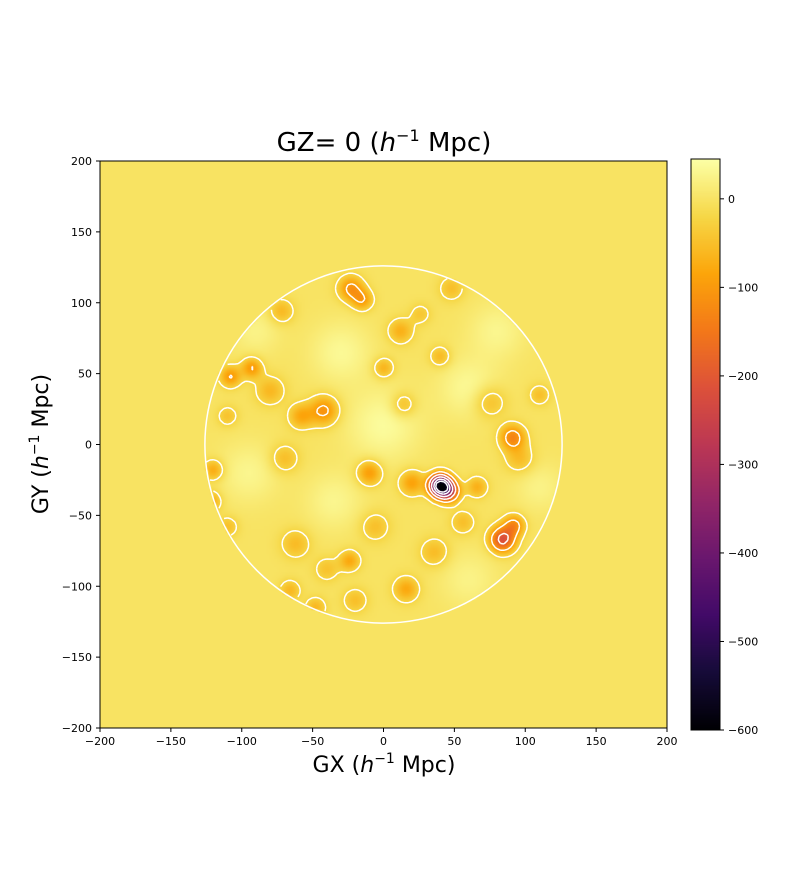 The image size is (800, 880). Describe the element at coordinates (596, 741) in the screenshot. I see `x-tick-label: 150` at that location.